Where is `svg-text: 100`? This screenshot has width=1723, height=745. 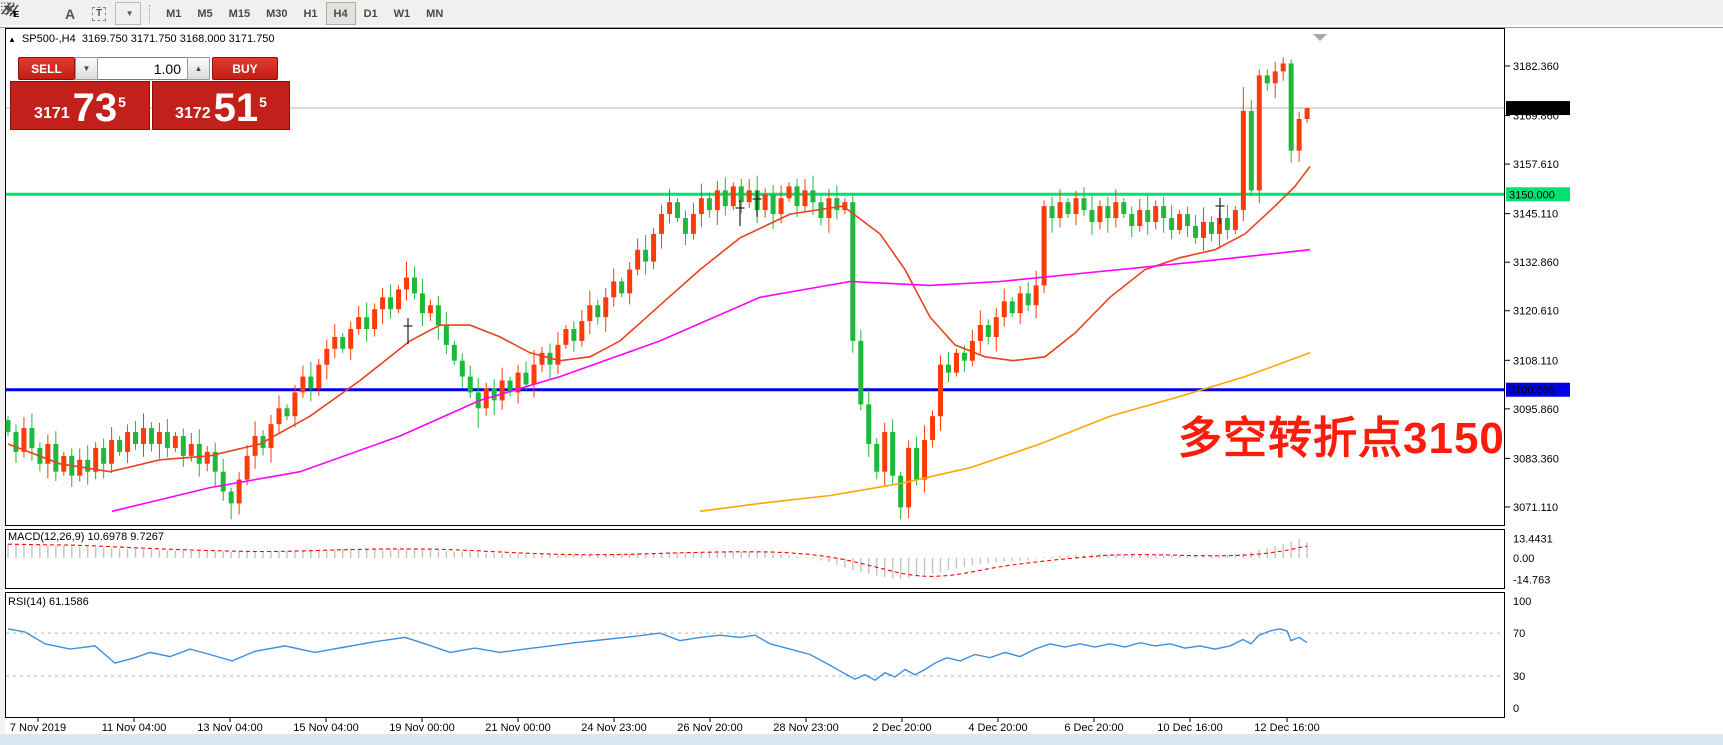
svg-text: 100 is located at coordinates (1522, 602).